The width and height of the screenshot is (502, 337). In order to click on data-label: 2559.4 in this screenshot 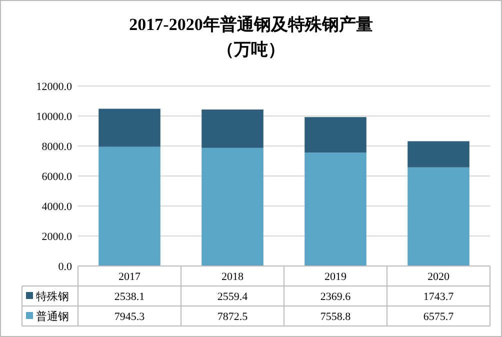, I will do `click(232, 297)`.